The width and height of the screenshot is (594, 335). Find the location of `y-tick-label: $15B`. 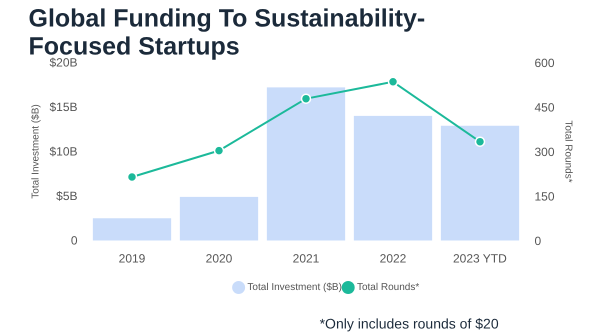

y-tick-label: $15B is located at coordinates (63, 107).